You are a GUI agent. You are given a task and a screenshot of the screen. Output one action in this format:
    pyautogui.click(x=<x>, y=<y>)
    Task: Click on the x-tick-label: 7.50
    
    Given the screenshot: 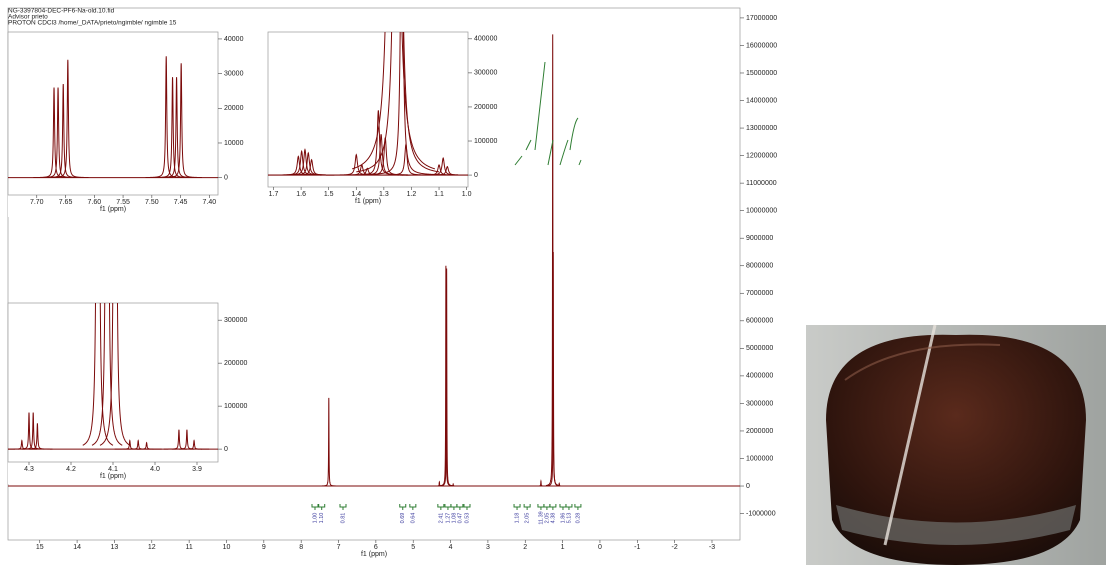 What is the action you would take?
    pyautogui.click(x=152, y=202)
    